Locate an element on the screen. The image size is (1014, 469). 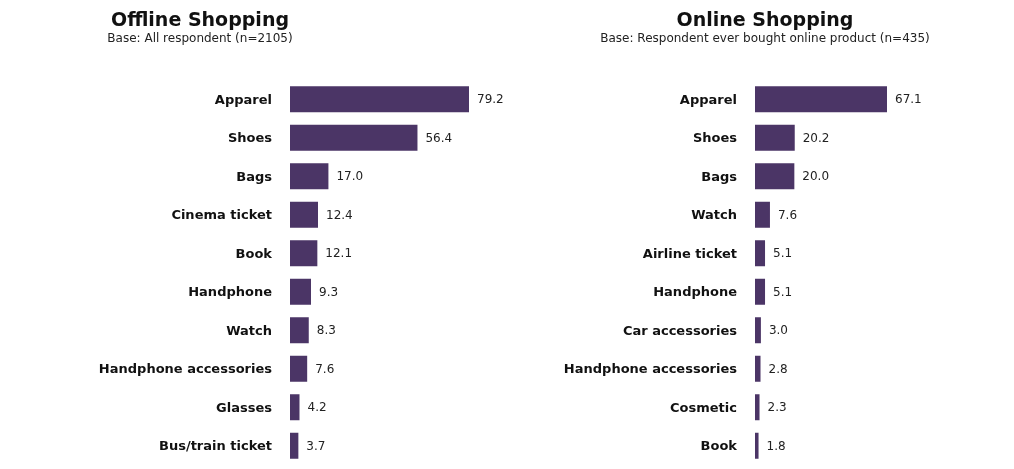
data-label: 56.4 is located at coordinates (439, 137).